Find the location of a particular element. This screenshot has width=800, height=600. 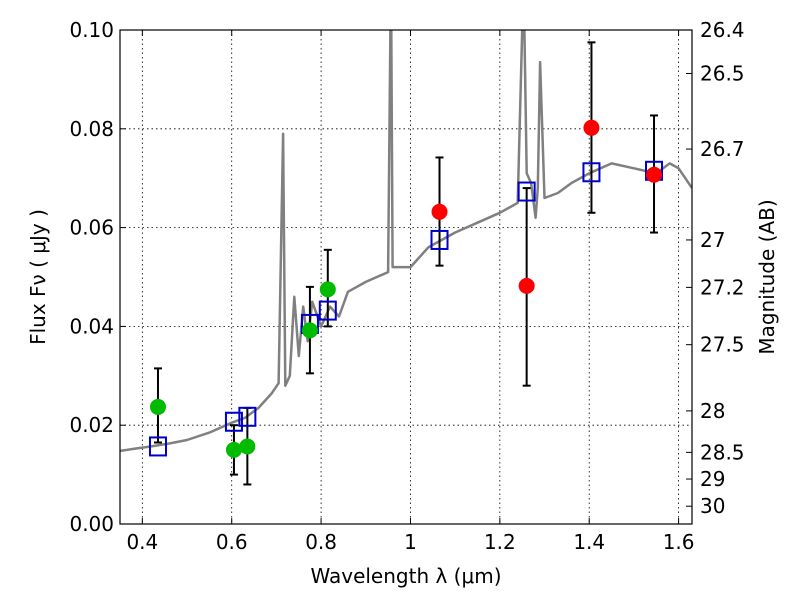

right-tick-label: 27.5 is located at coordinates (722, 345).